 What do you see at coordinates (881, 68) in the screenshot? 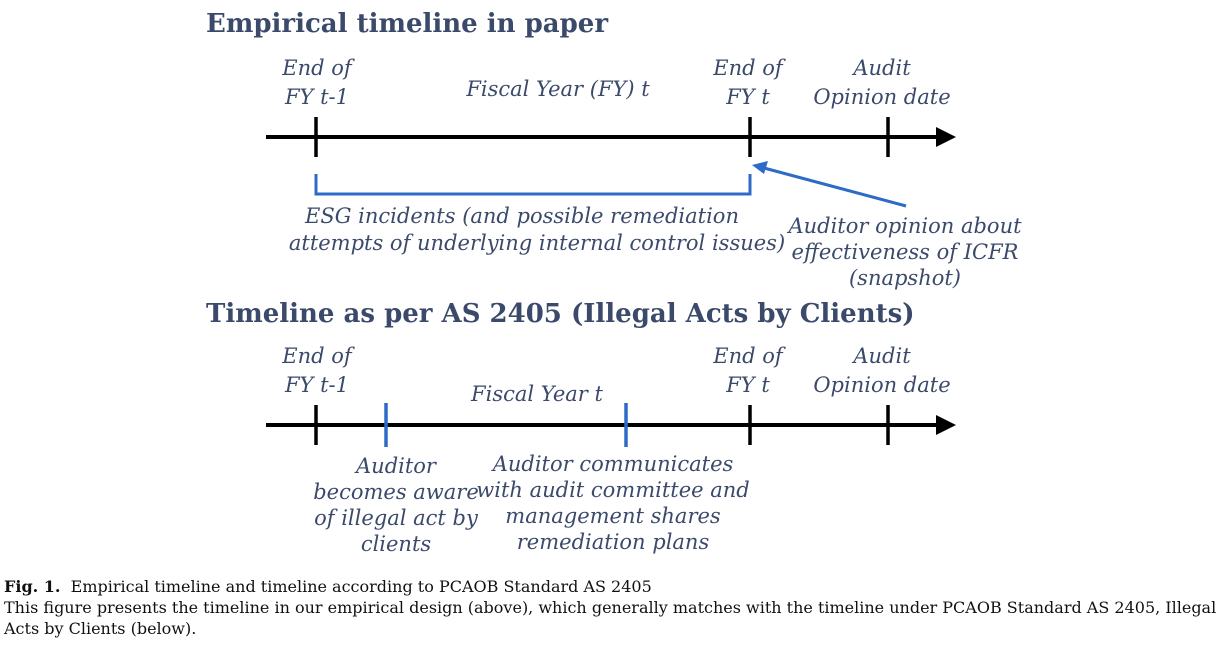
I see `top-audit-line1: Audit` at bounding box center [881, 68].